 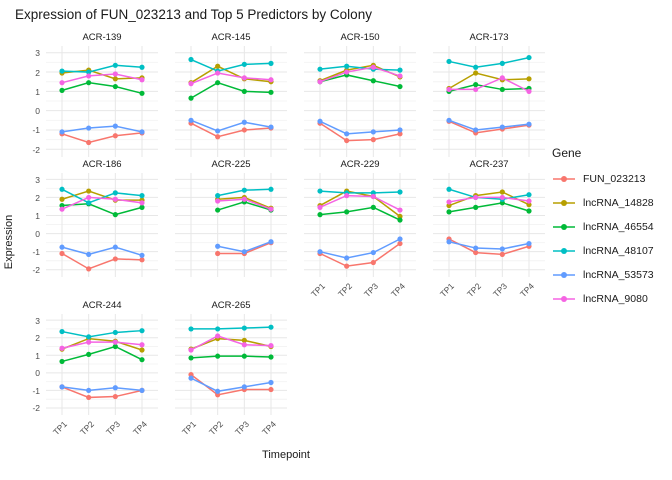 I want to click on facet-title: ACR-225, so click(x=231, y=164).